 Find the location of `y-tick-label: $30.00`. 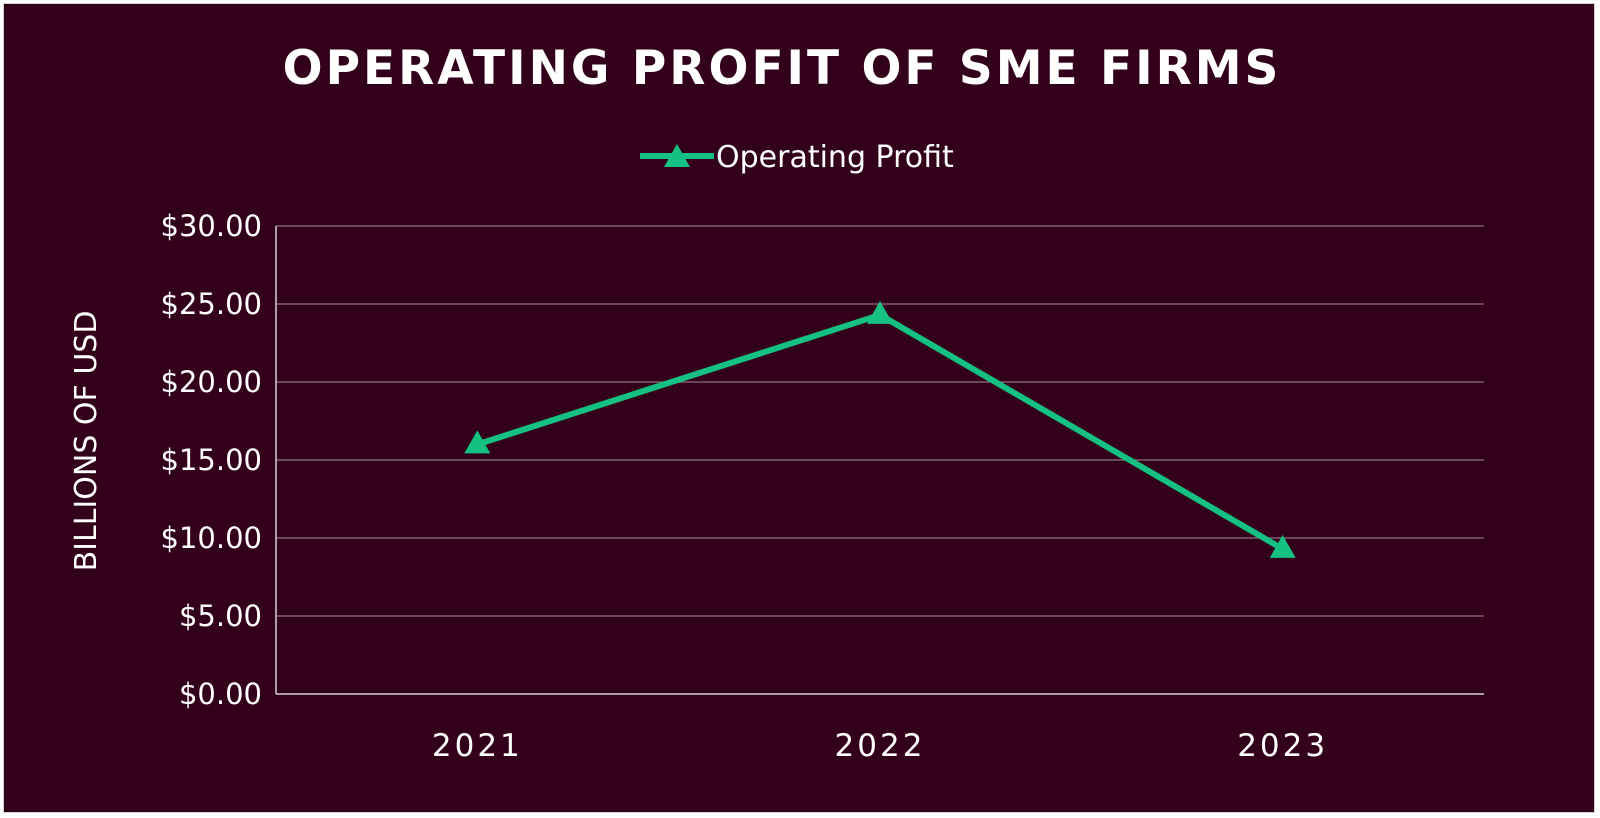

y-tick-label: $30.00 is located at coordinates (211, 226).